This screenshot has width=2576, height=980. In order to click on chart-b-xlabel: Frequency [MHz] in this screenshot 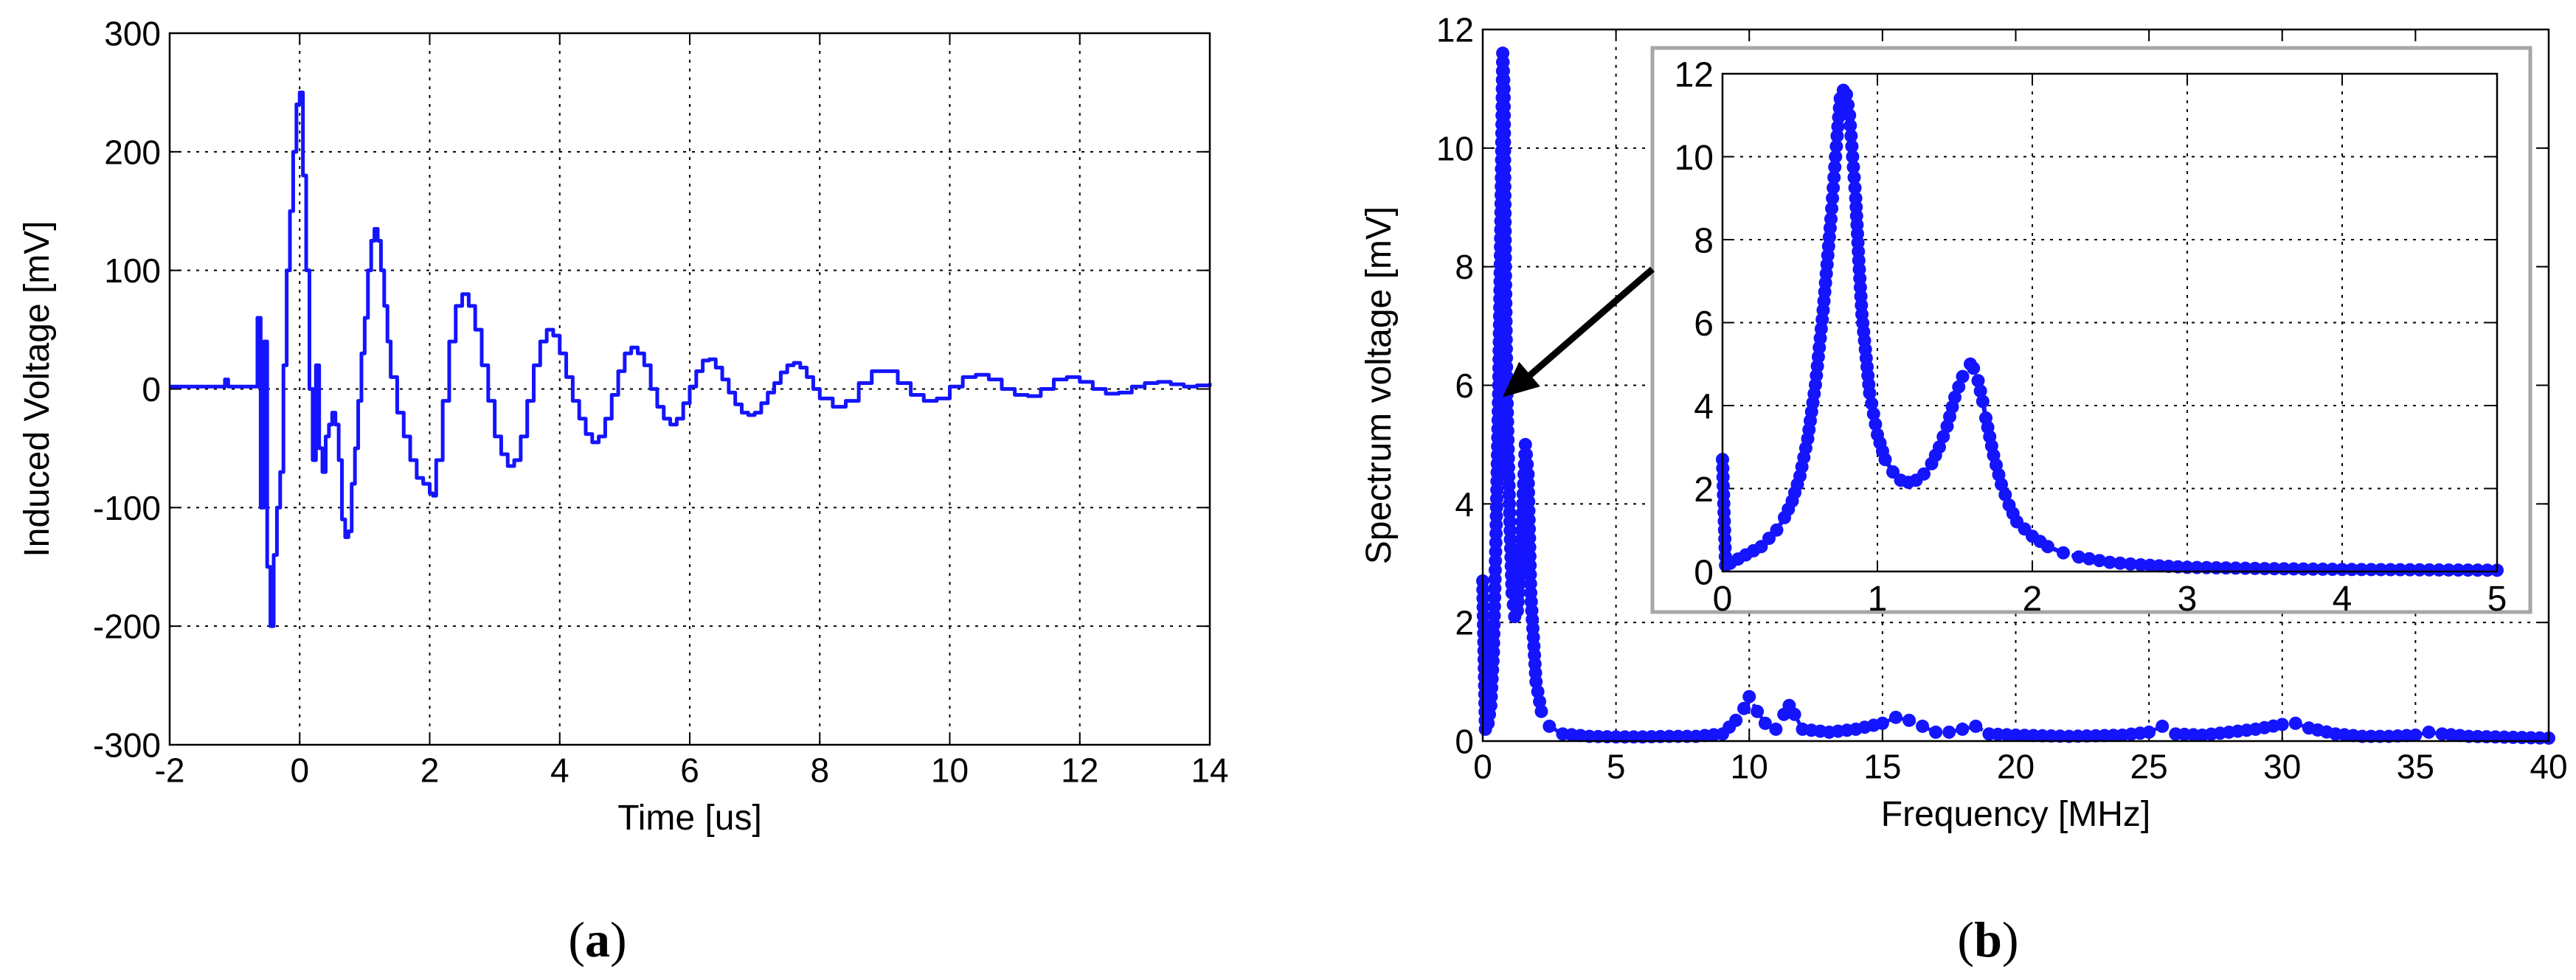, I will do `click(2015, 814)`.